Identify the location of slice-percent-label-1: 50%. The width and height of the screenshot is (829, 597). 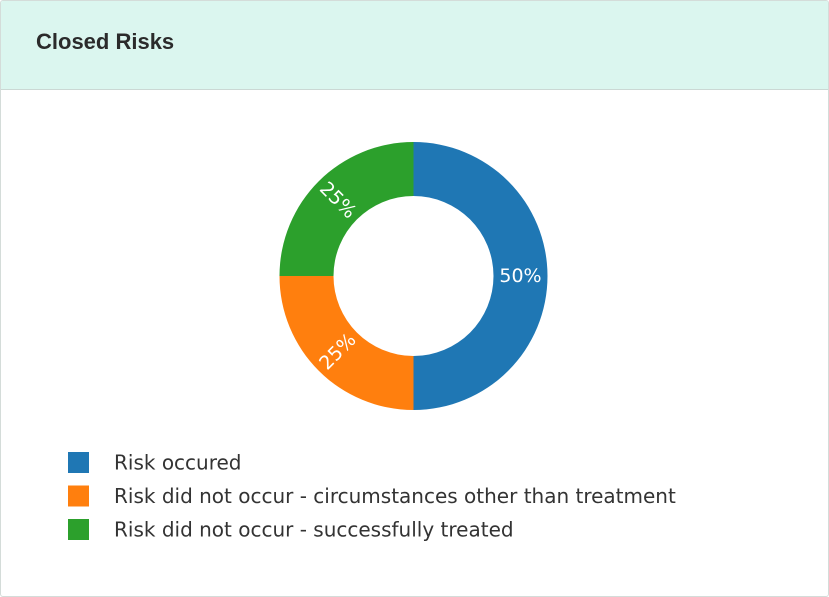
(520, 276).